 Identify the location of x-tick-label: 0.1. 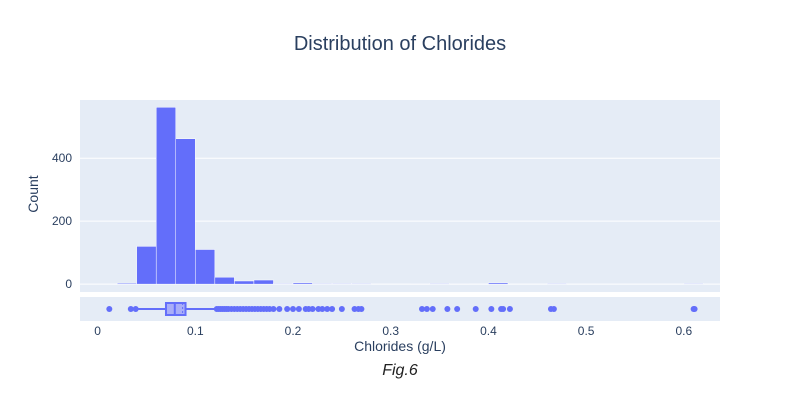
(195, 331).